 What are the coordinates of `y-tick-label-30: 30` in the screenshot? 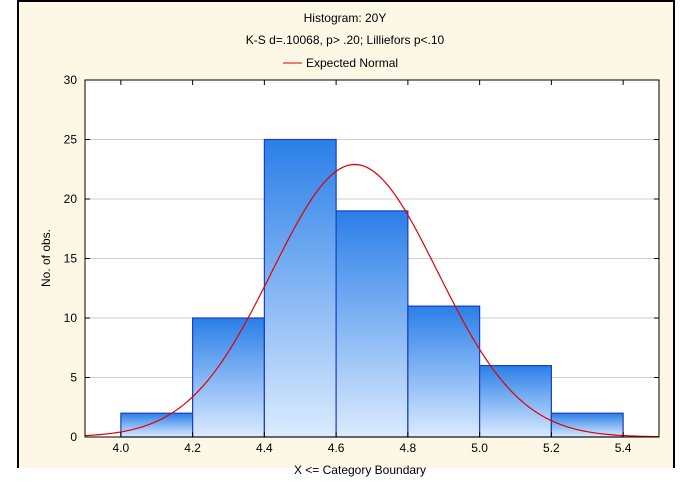 It's located at (71, 80).